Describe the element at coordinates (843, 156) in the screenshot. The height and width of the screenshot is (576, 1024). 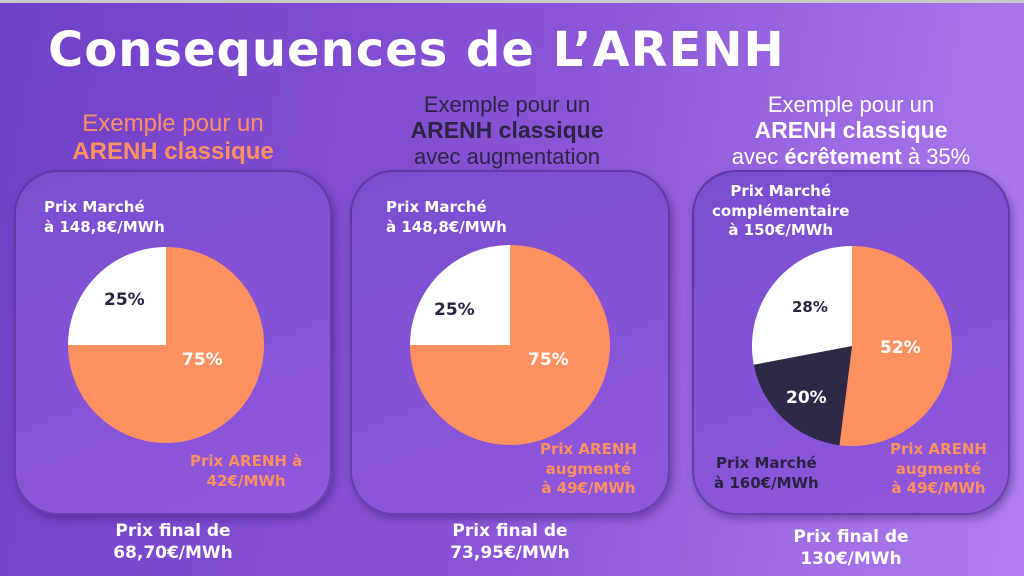
I see `panel3-heading-ecretement: écrêtement` at that location.